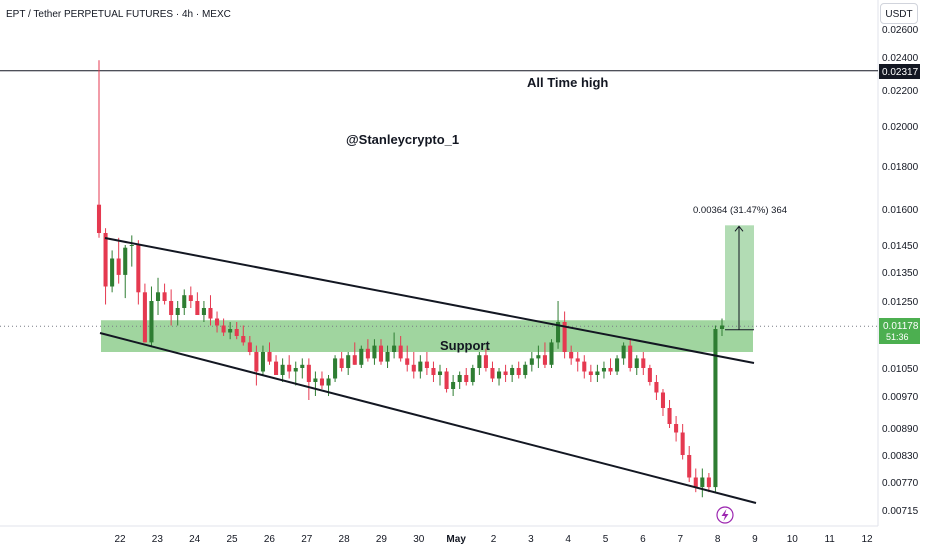  What do you see at coordinates (897, 337) in the screenshot?
I see `countdown-label: 51:36` at bounding box center [897, 337].